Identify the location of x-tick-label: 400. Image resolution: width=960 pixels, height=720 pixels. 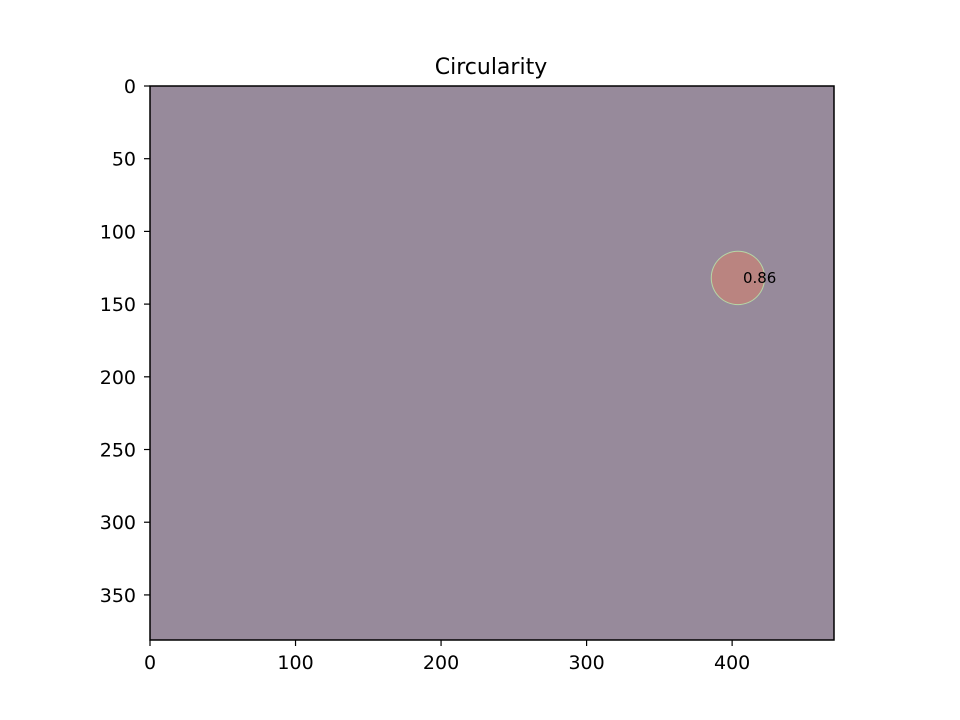
(732, 663).